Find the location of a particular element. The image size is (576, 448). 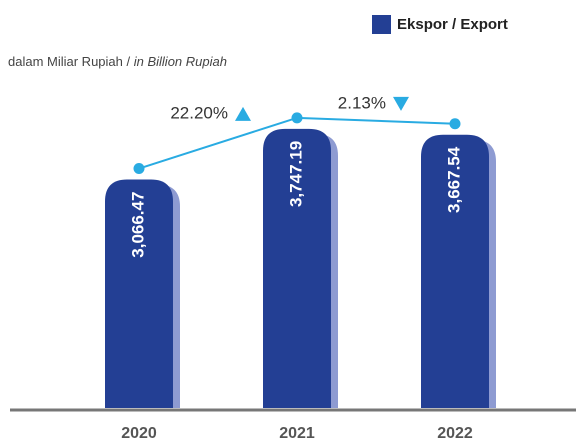

value-label: 3,667.54 is located at coordinates (453, 179).